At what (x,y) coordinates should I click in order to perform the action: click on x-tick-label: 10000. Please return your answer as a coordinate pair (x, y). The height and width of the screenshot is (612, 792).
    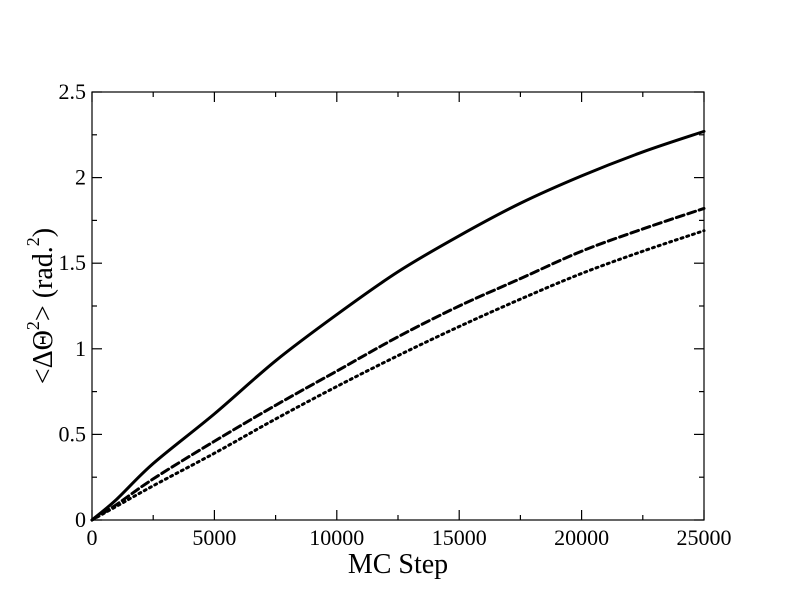
    Looking at the image, I should click on (336, 537).